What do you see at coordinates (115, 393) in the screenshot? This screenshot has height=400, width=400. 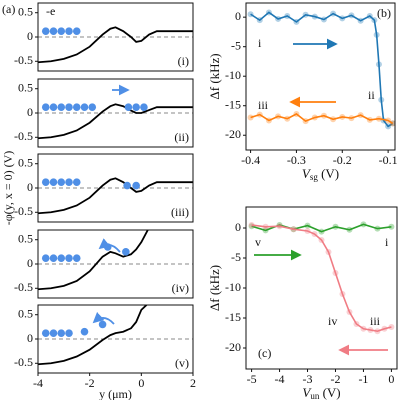 I see `x-axis-label: y (μm)` at bounding box center [115, 393].